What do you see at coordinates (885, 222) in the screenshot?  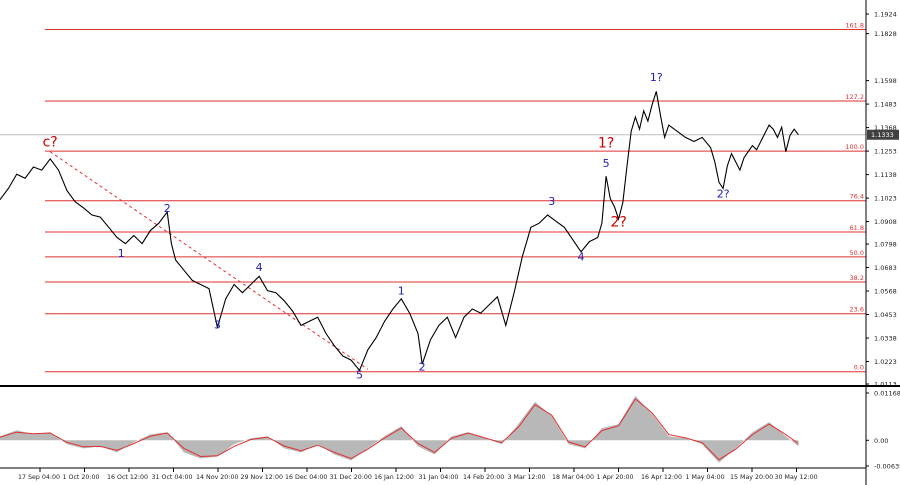 I see `price-axis-label-8: 1.0908` at bounding box center [885, 222].